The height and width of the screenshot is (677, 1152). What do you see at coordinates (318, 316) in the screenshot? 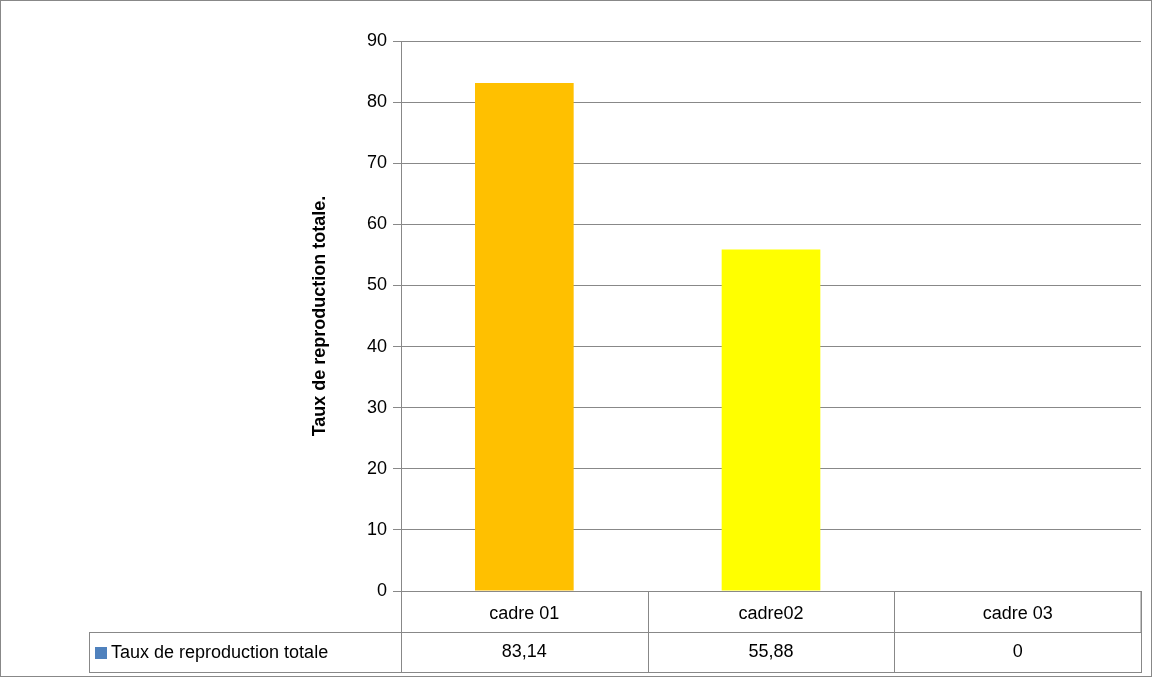
I see `y-axis-title: Taux de reproduction totale.` at bounding box center [318, 316].